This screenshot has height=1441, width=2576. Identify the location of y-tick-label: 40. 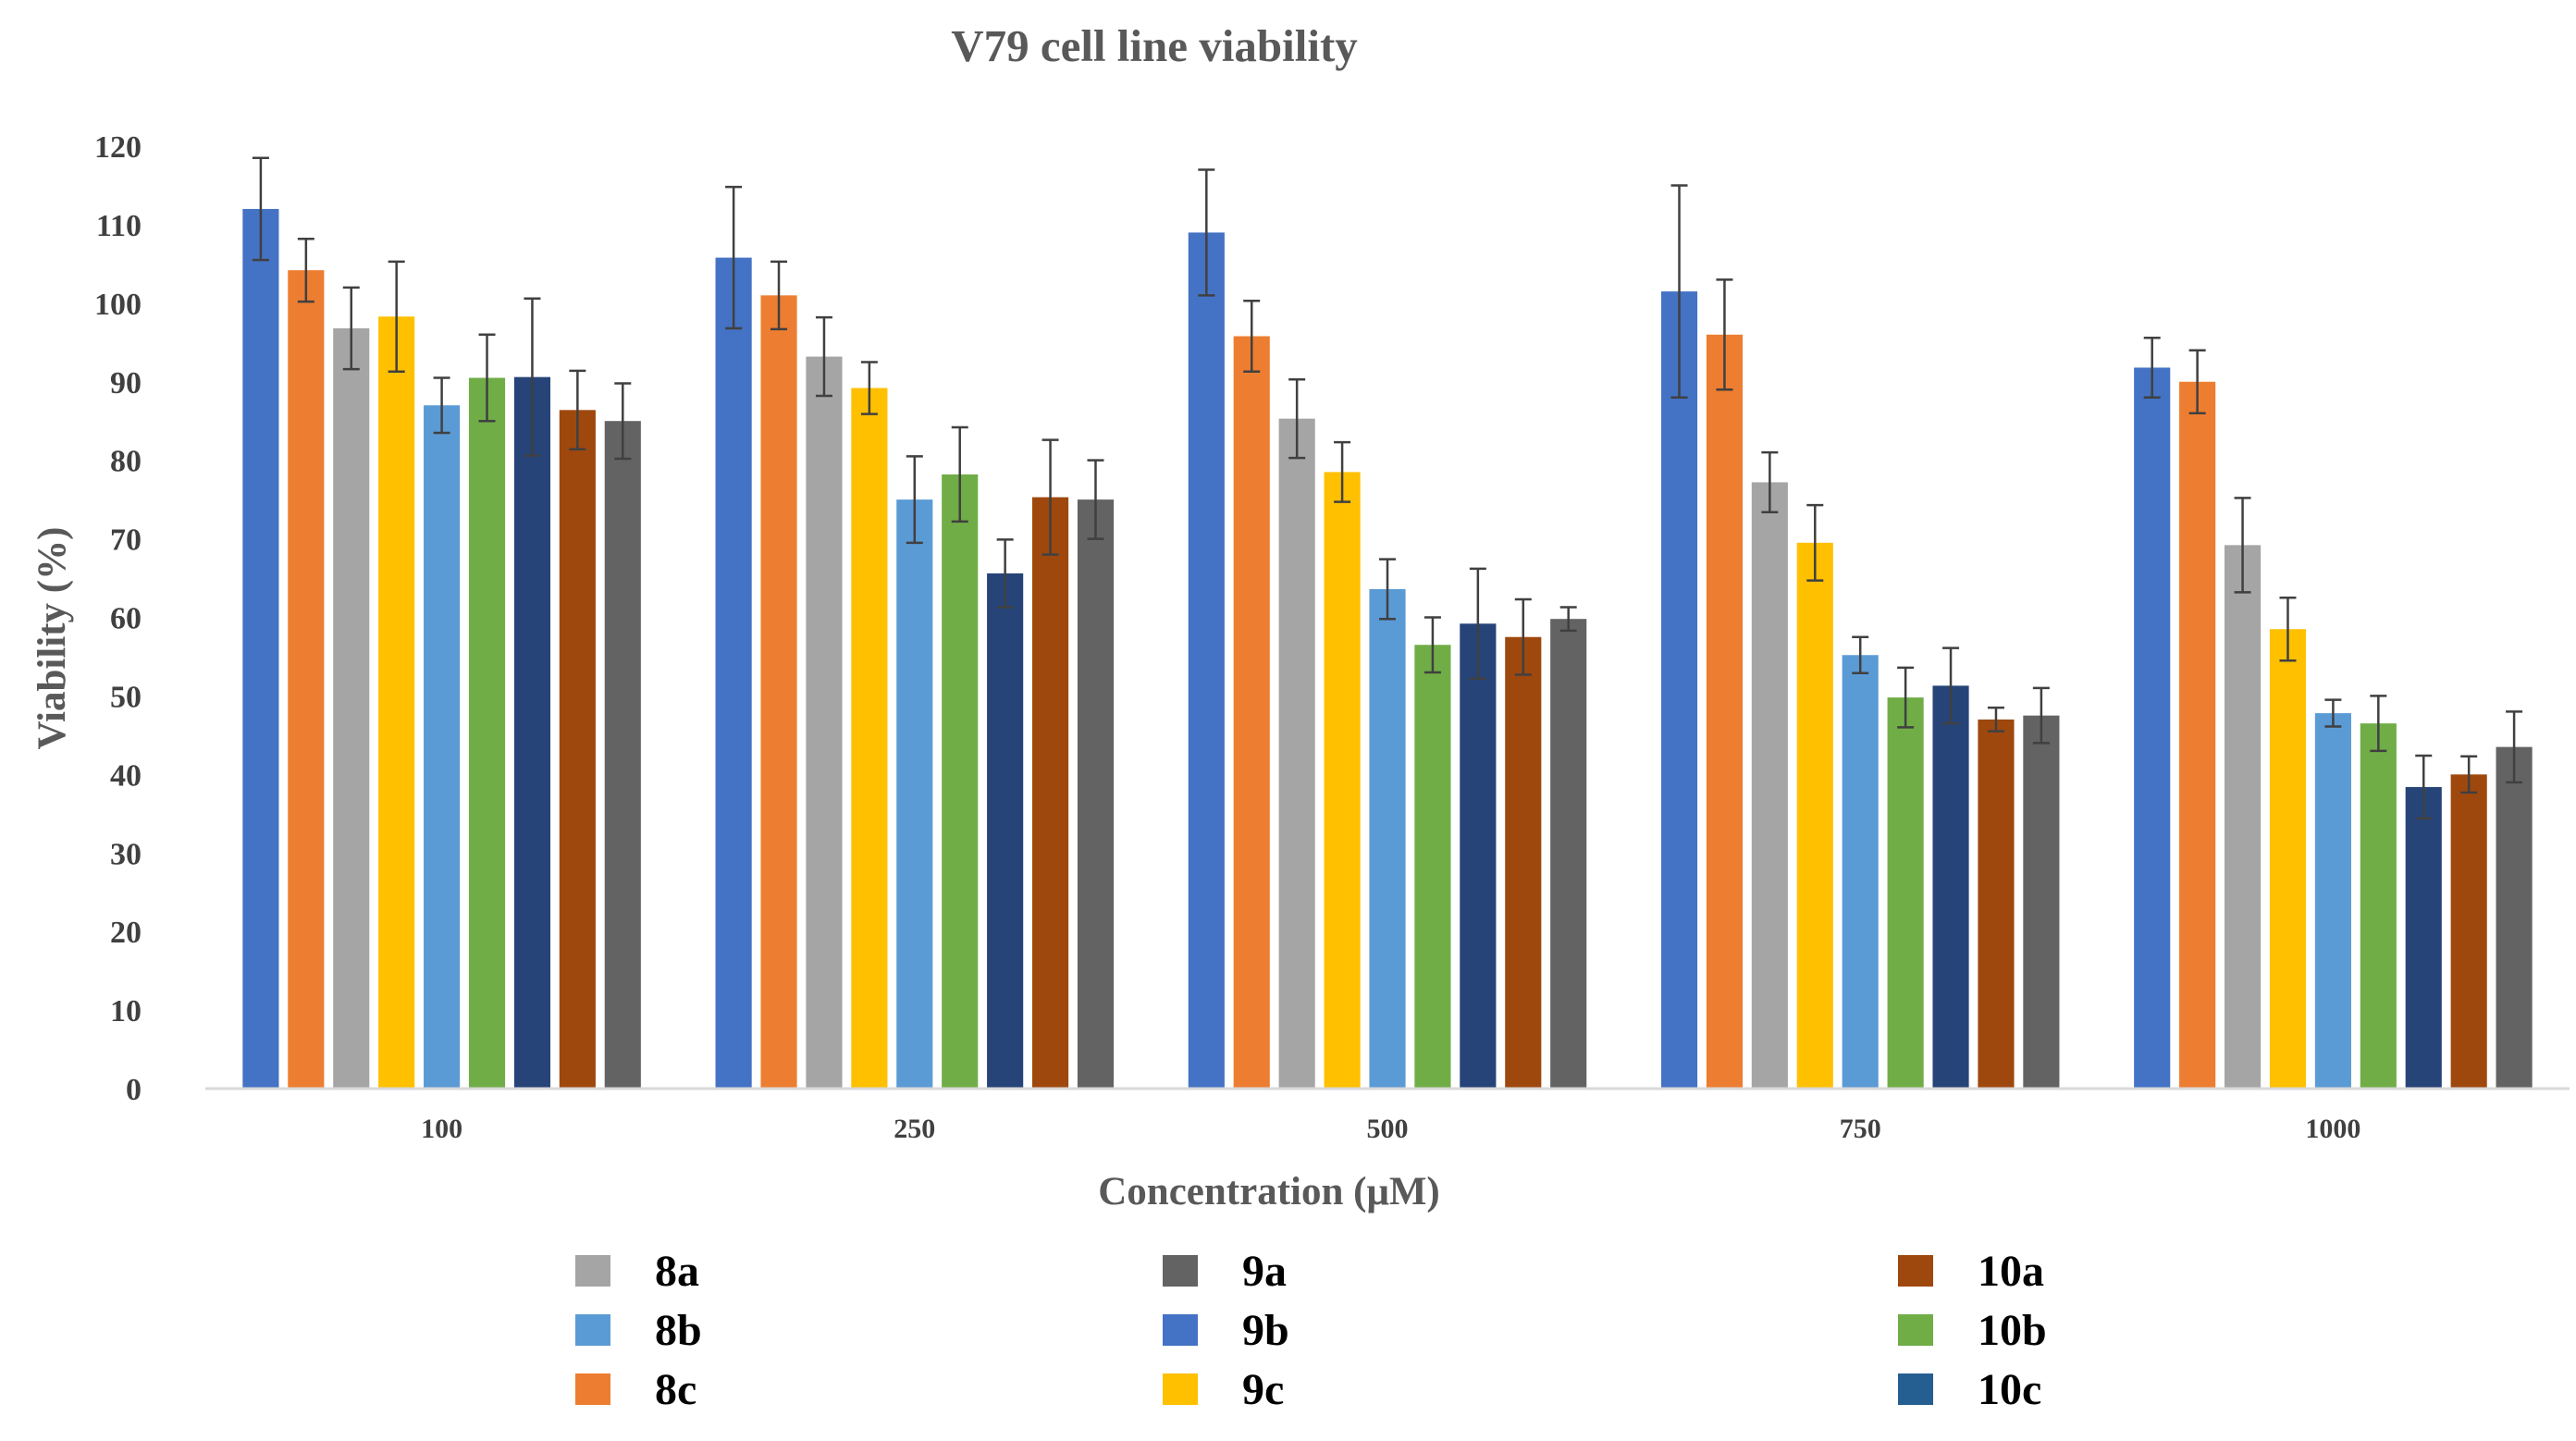
(126, 775).